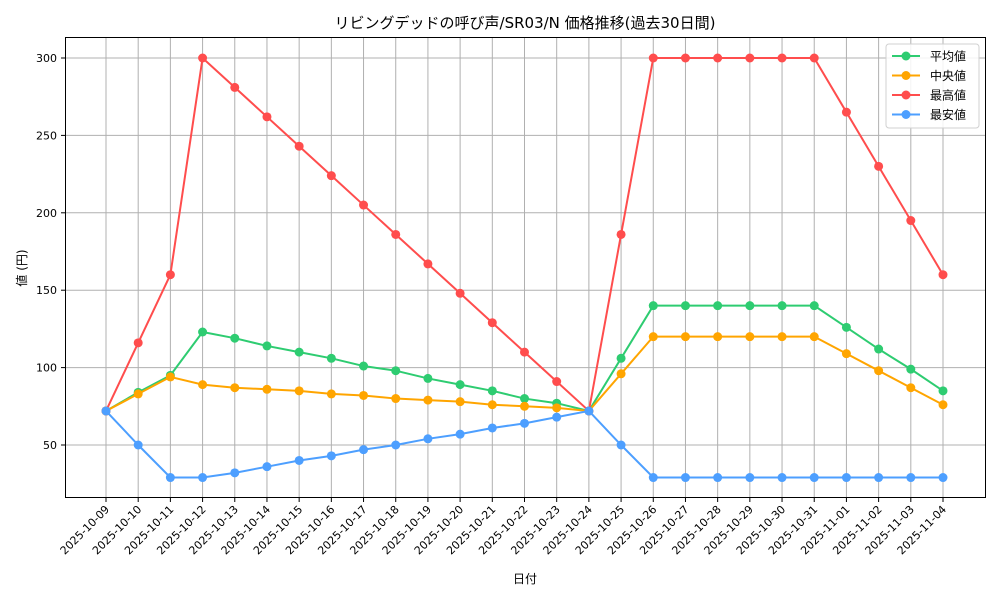 This screenshot has height=604, width=1000. What do you see at coordinates (929, 56) in the screenshot?
I see `legend-item: 平均値` at bounding box center [929, 56].